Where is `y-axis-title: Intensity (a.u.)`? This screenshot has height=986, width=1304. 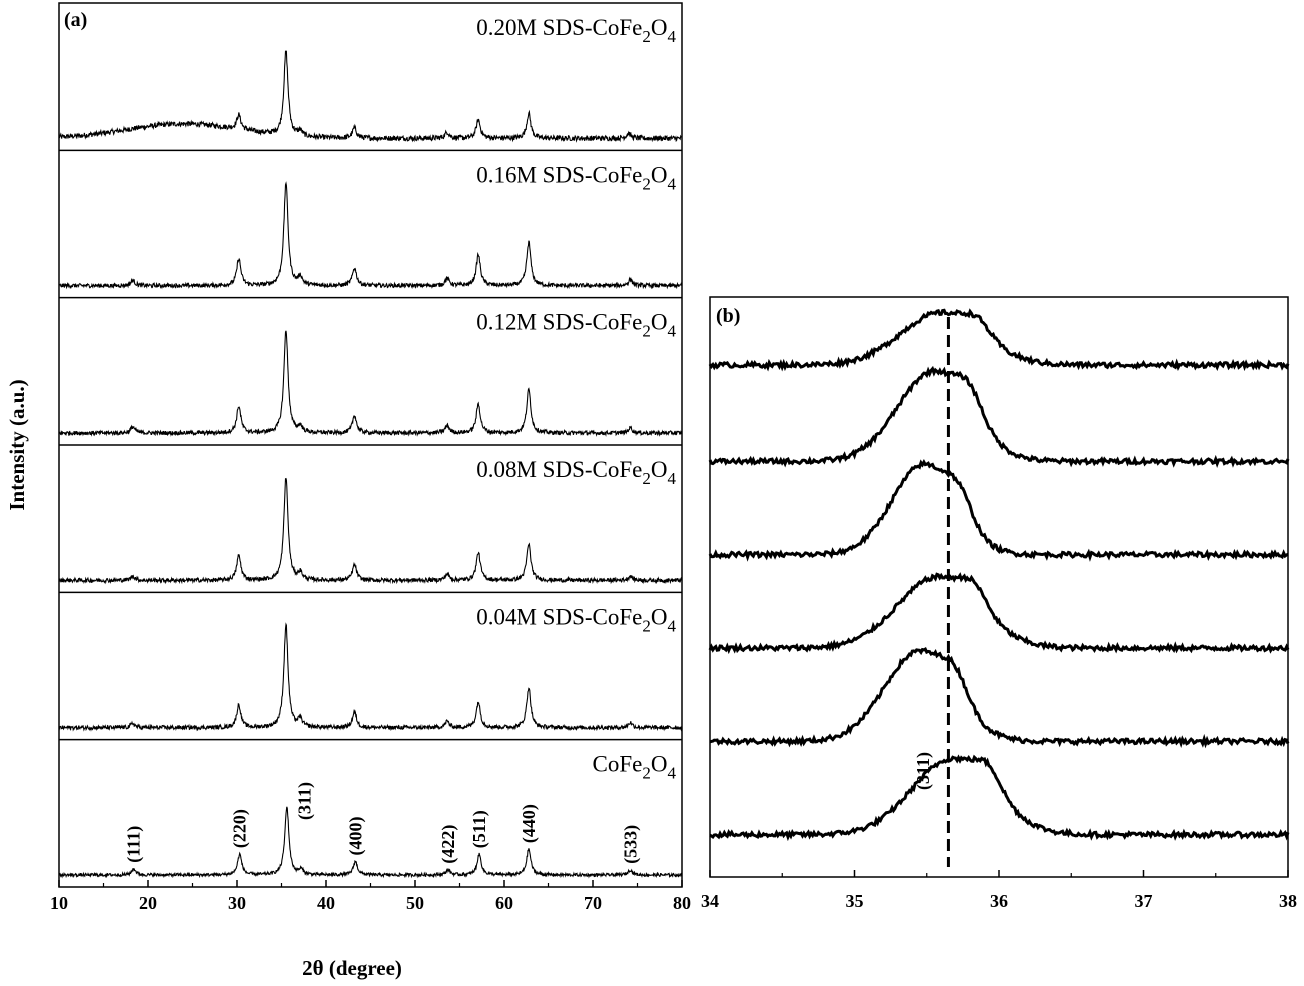
y-axis-title: Intensity (a.u.) is located at coordinates (17, 444).